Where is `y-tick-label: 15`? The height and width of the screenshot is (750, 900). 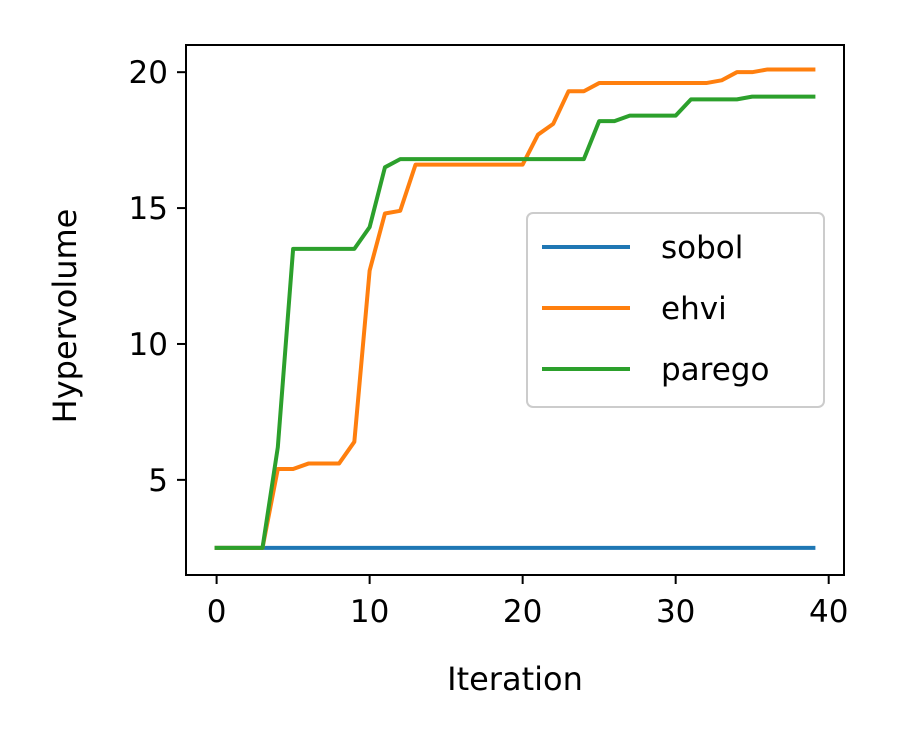
y-tick-label: 15 is located at coordinates (148, 209).